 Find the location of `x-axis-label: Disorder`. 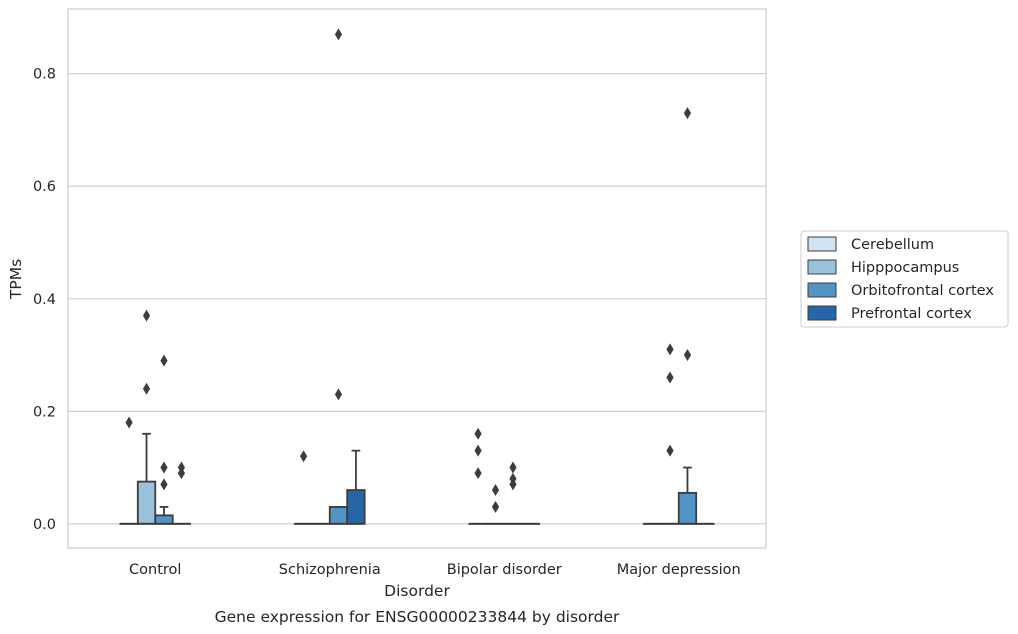

x-axis-label: Disorder is located at coordinates (417, 591).